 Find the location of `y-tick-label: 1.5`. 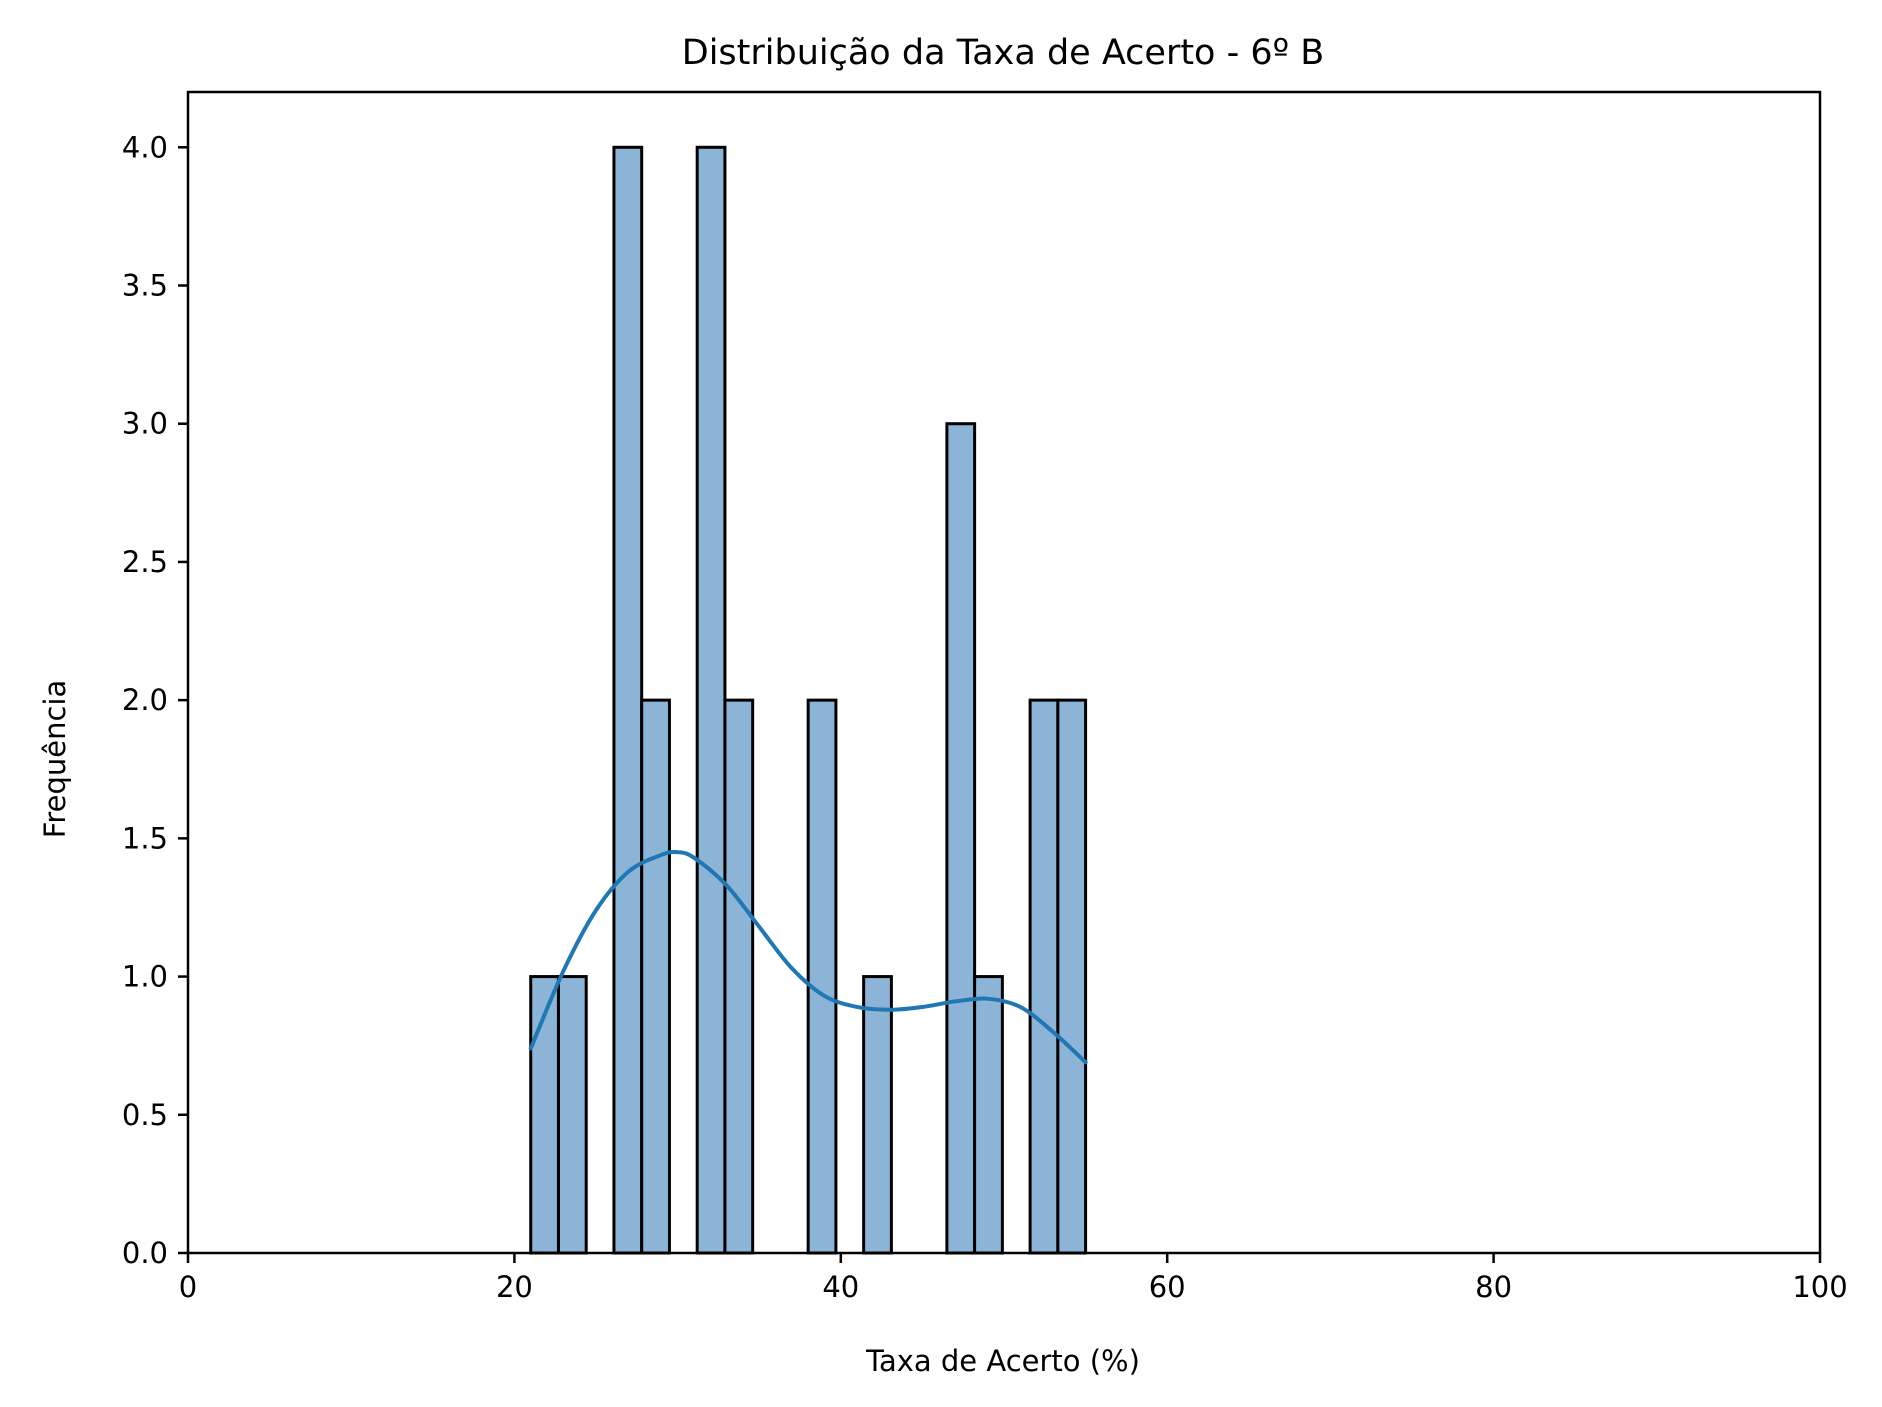

y-tick-label: 1.5 is located at coordinates (145, 838).